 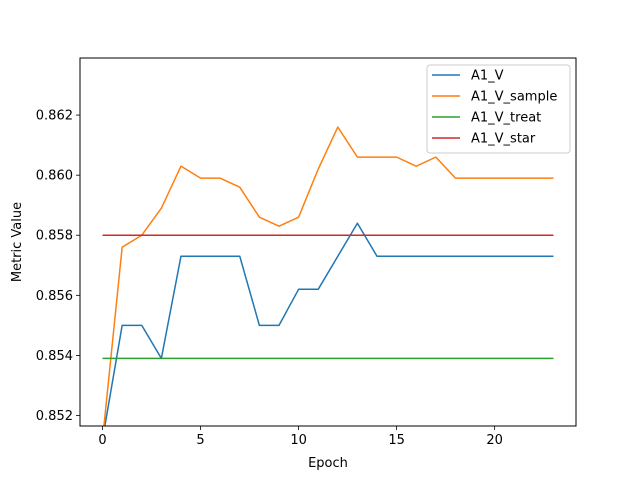 I want to click on x-axis-label: Epoch, so click(x=328, y=463).